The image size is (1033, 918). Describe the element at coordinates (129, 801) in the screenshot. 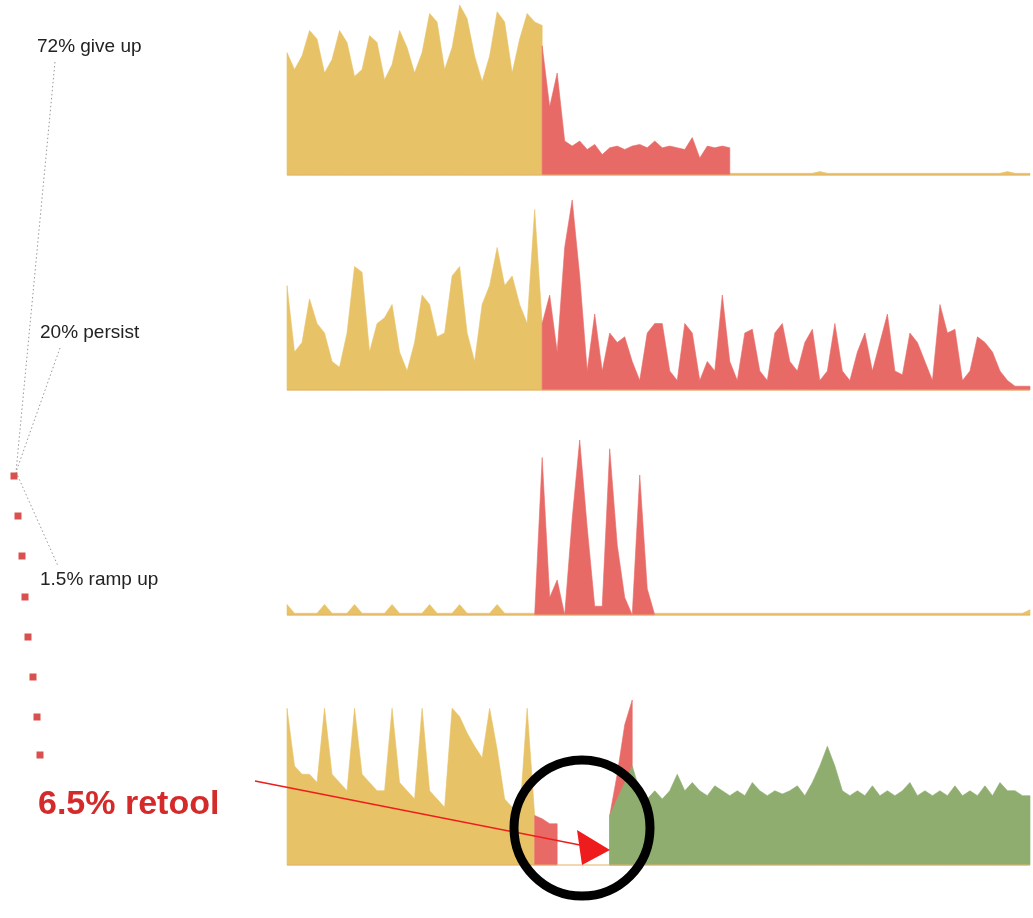

I see `text: 6.5% retool` at that location.